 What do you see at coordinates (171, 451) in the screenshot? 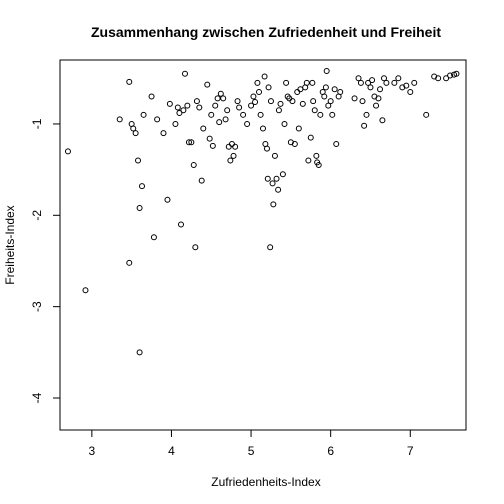
I see `x-tick-label: 4` at bounding box center [171, 451].